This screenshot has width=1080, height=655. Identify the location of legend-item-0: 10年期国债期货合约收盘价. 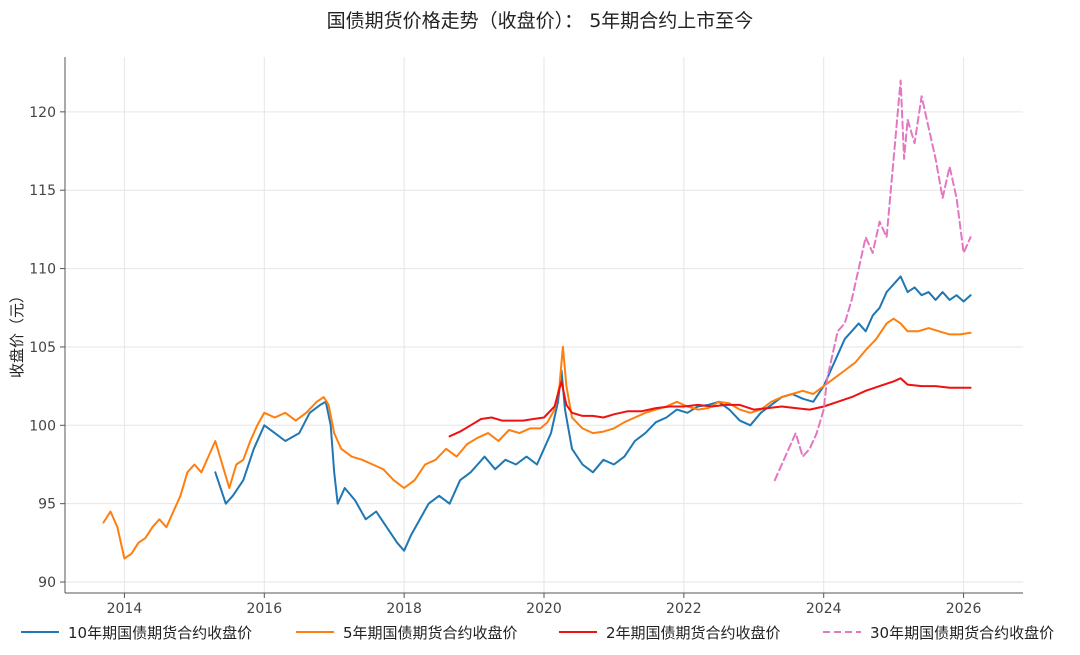
(136, 632).